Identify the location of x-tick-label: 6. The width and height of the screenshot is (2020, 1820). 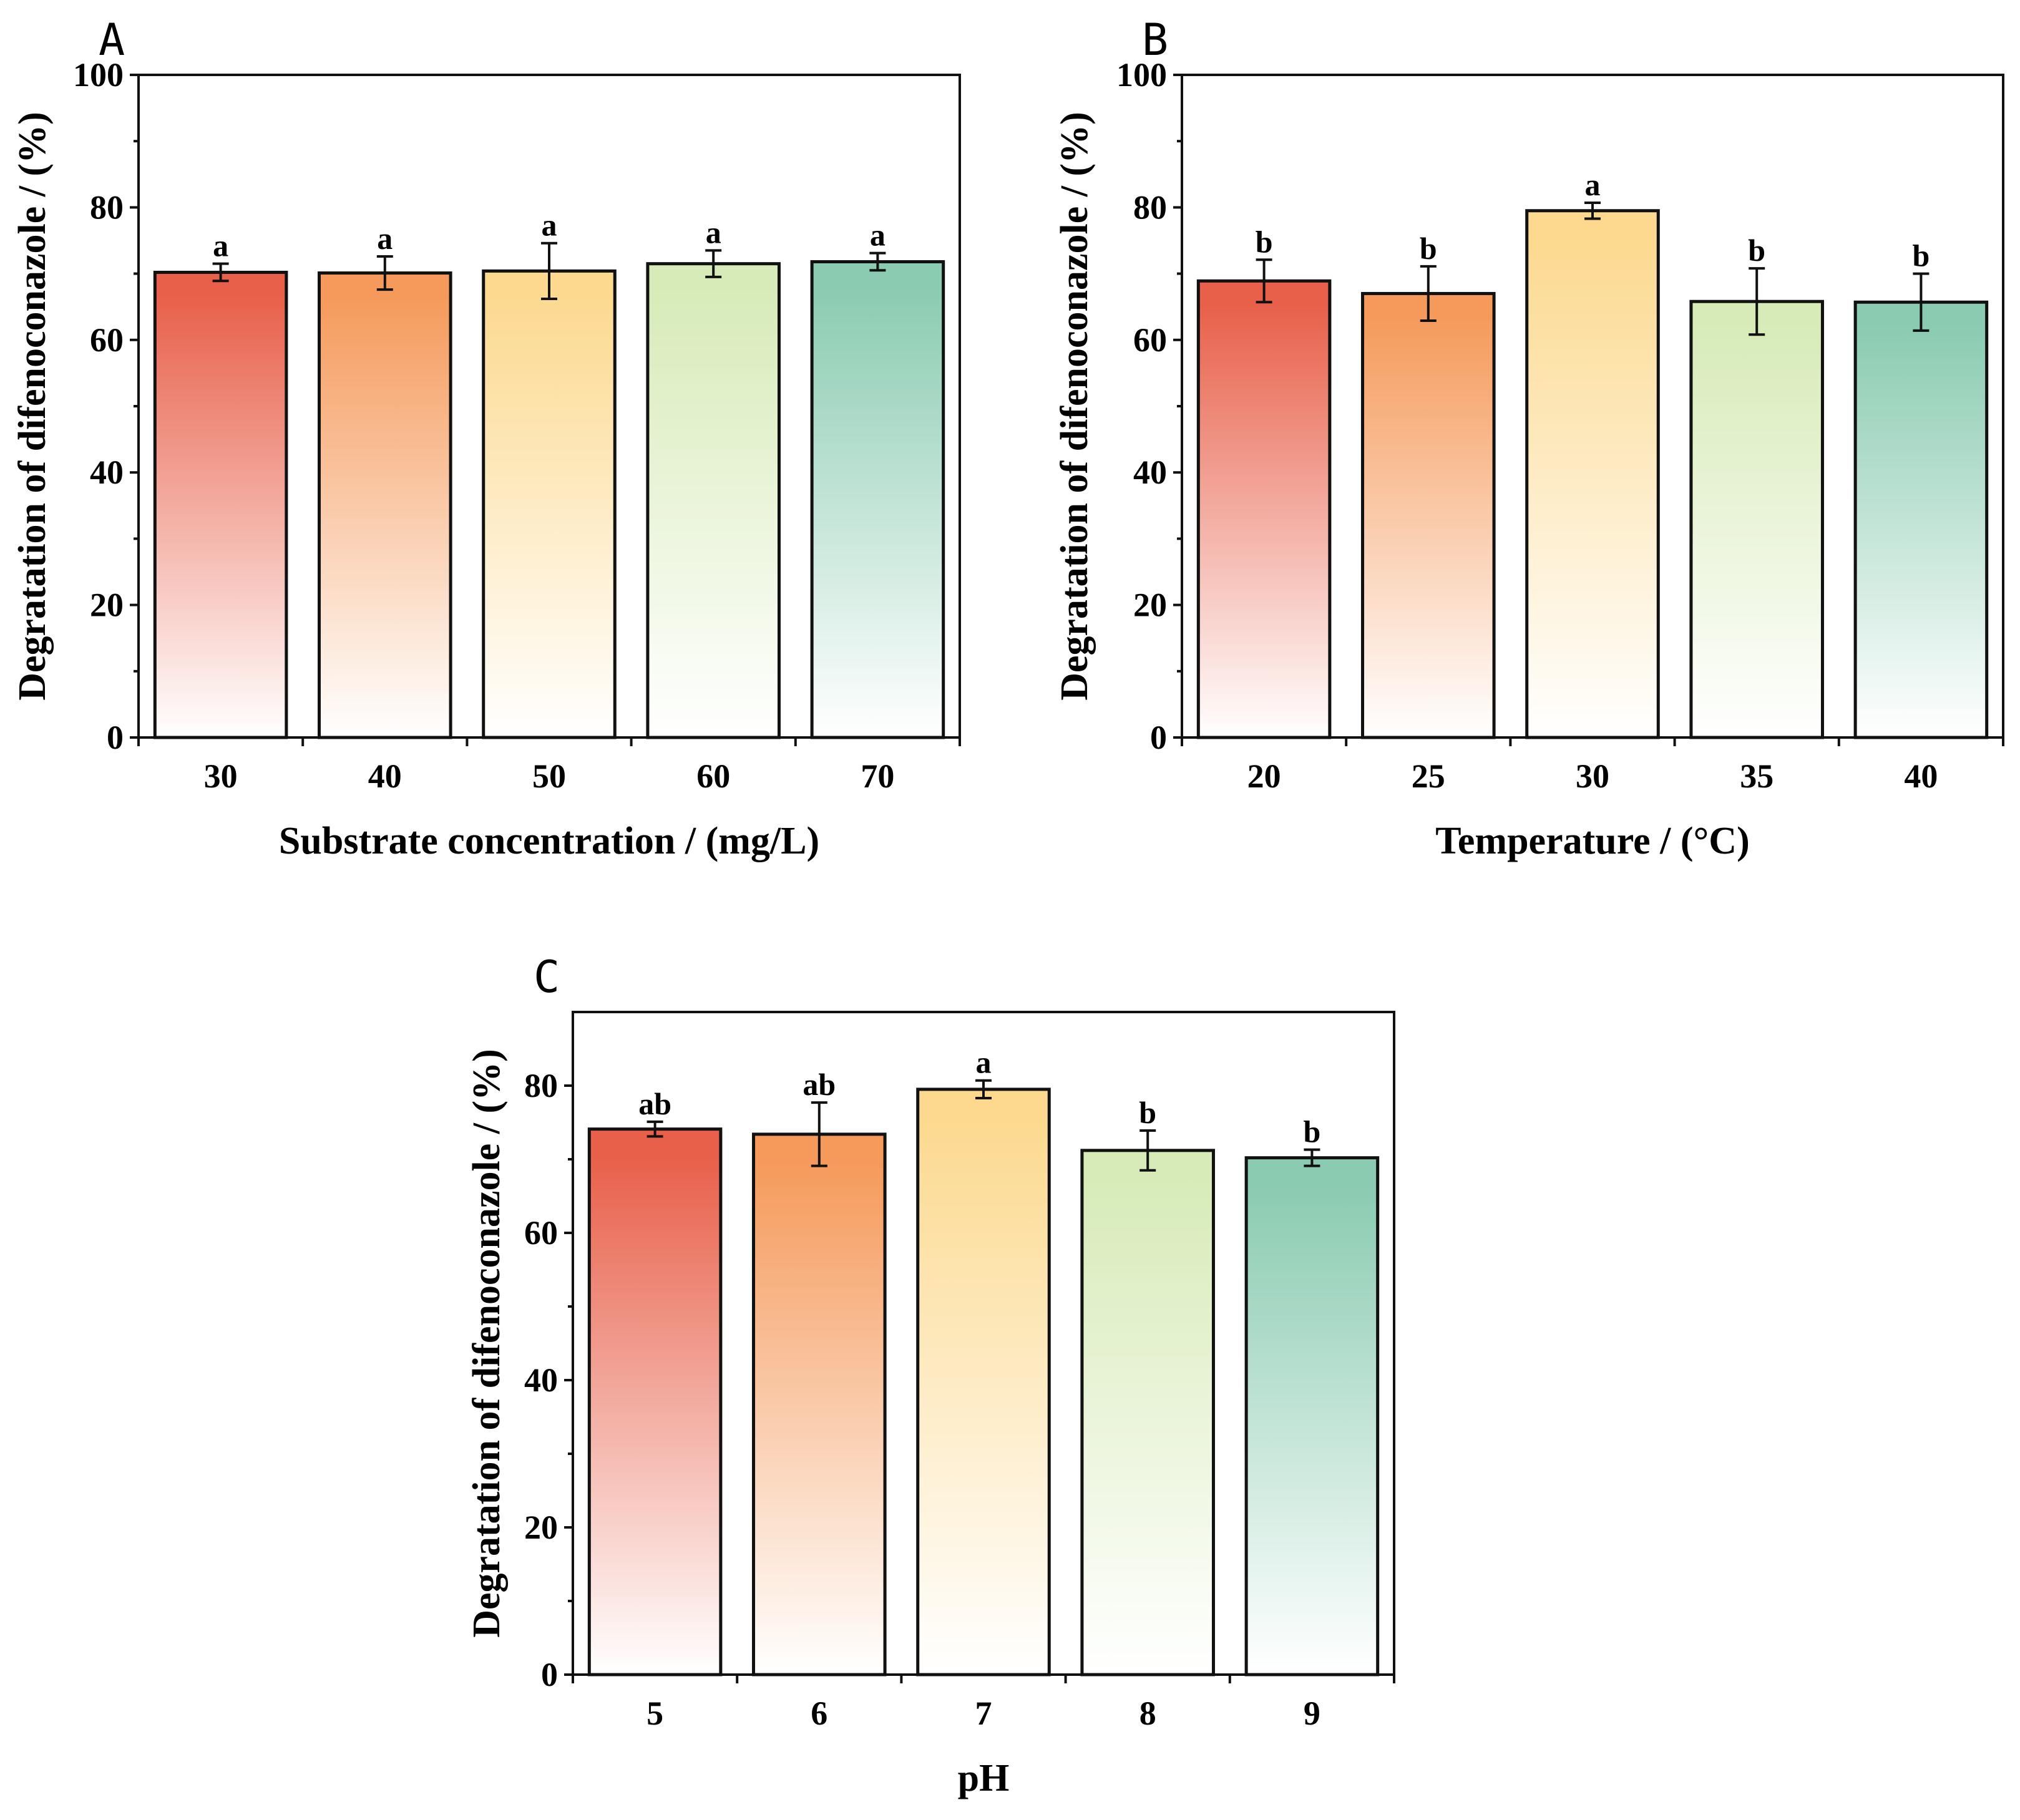
(819, 1713).